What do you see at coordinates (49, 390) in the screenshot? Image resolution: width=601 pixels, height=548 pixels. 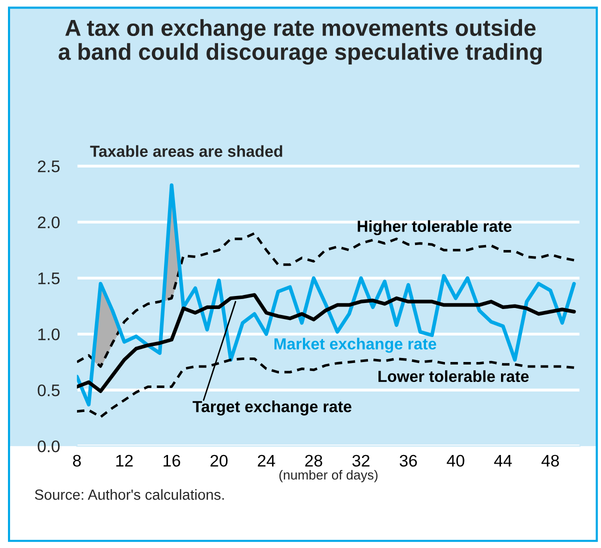 I see `y-tick-label: 0.5` at bounding box center [49, 390].